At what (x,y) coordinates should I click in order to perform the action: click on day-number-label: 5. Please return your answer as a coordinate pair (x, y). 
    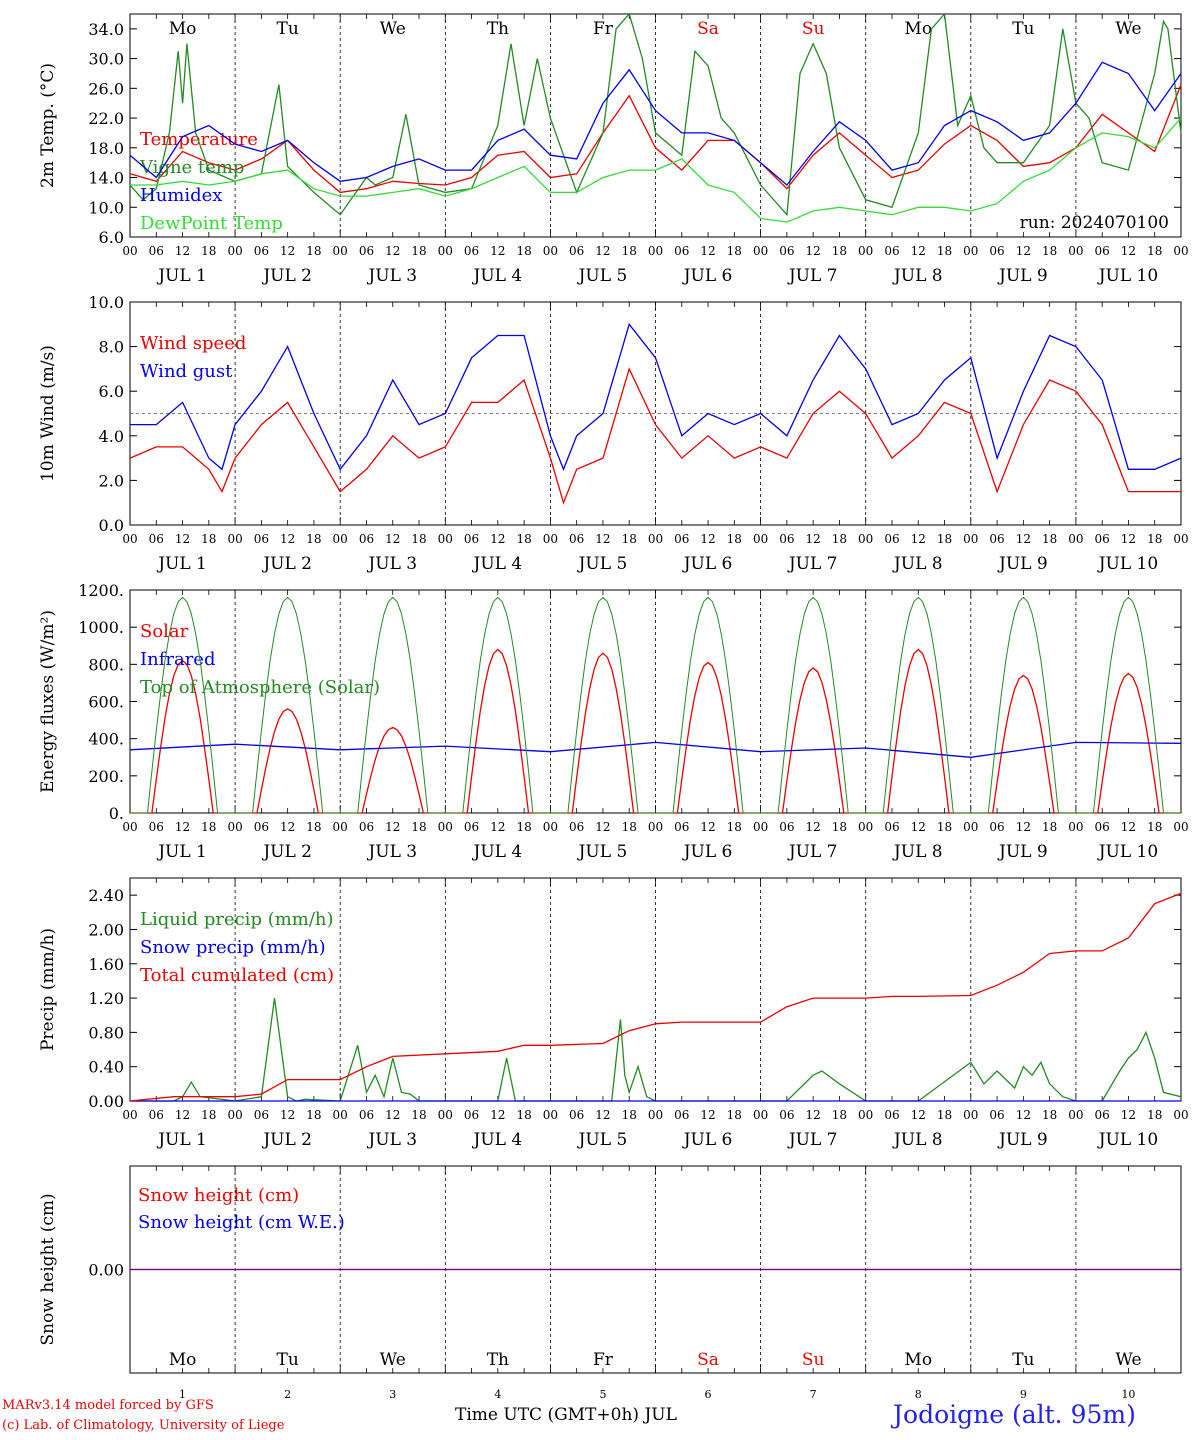
    Looking at the image, I should click on (602, 1394).